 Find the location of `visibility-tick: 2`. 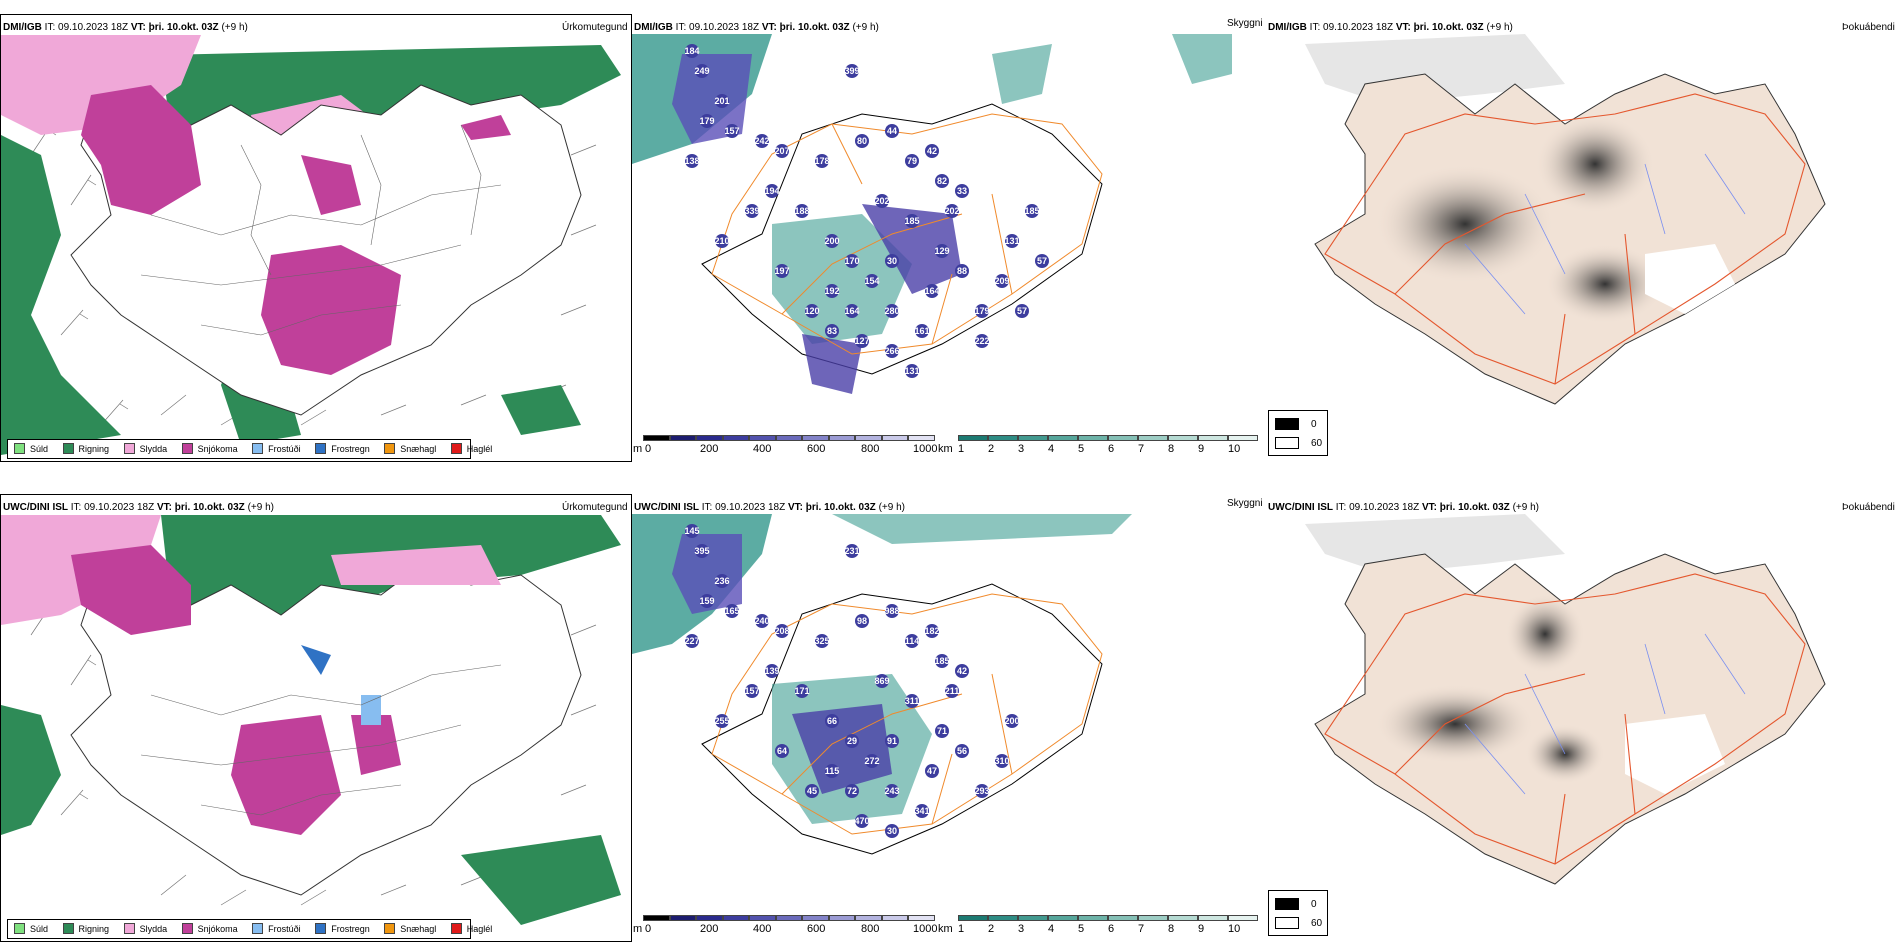

visibility-tick: 2 is located at coordinates (991, 929).